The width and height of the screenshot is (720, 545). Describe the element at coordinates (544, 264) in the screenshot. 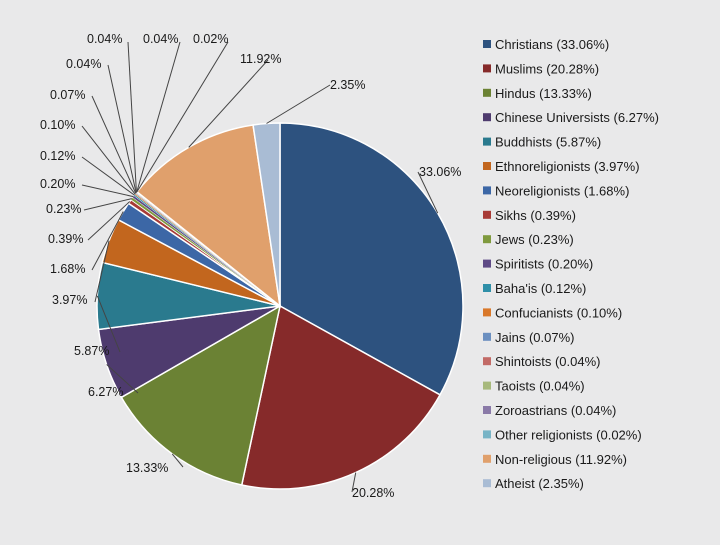

I see `legend-entry: Spiritists (0.20%)` at that location.